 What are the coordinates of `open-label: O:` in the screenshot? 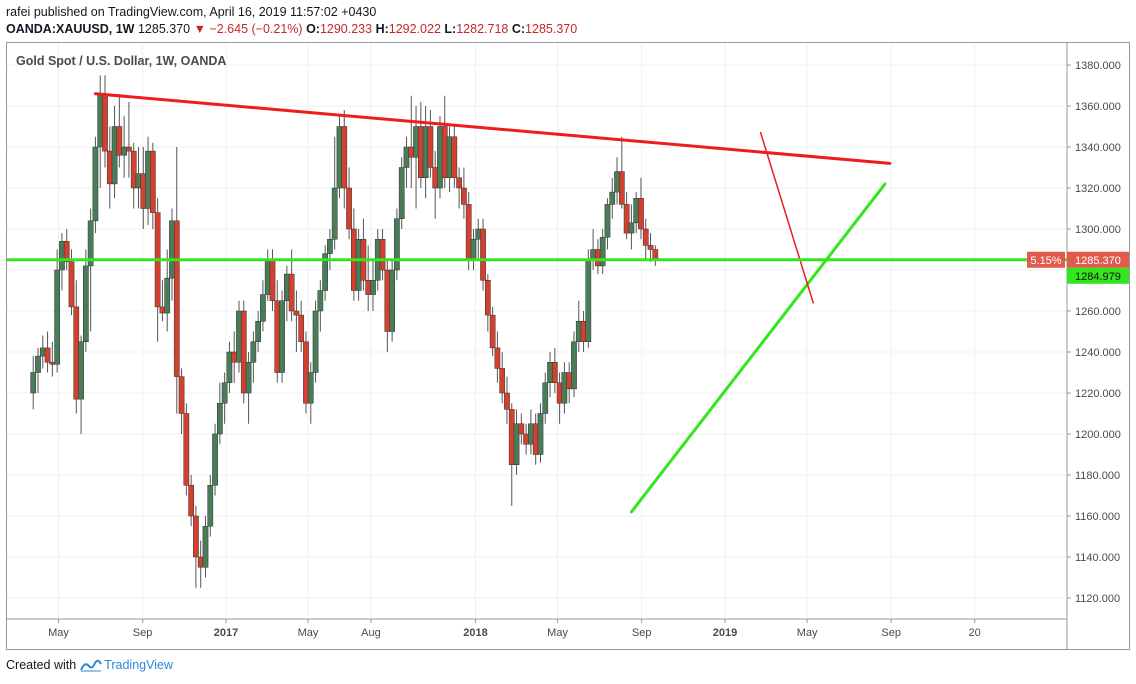 It's located at (313, 29).